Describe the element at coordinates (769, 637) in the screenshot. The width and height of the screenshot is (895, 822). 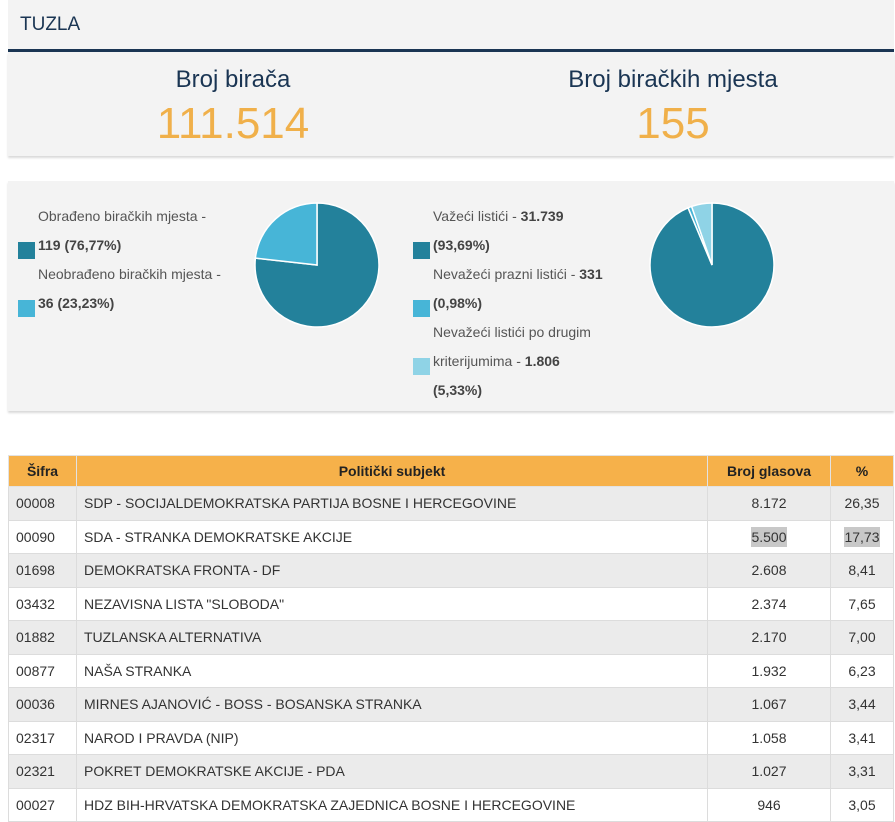
I see `cell-votes: 2.170` at that location.